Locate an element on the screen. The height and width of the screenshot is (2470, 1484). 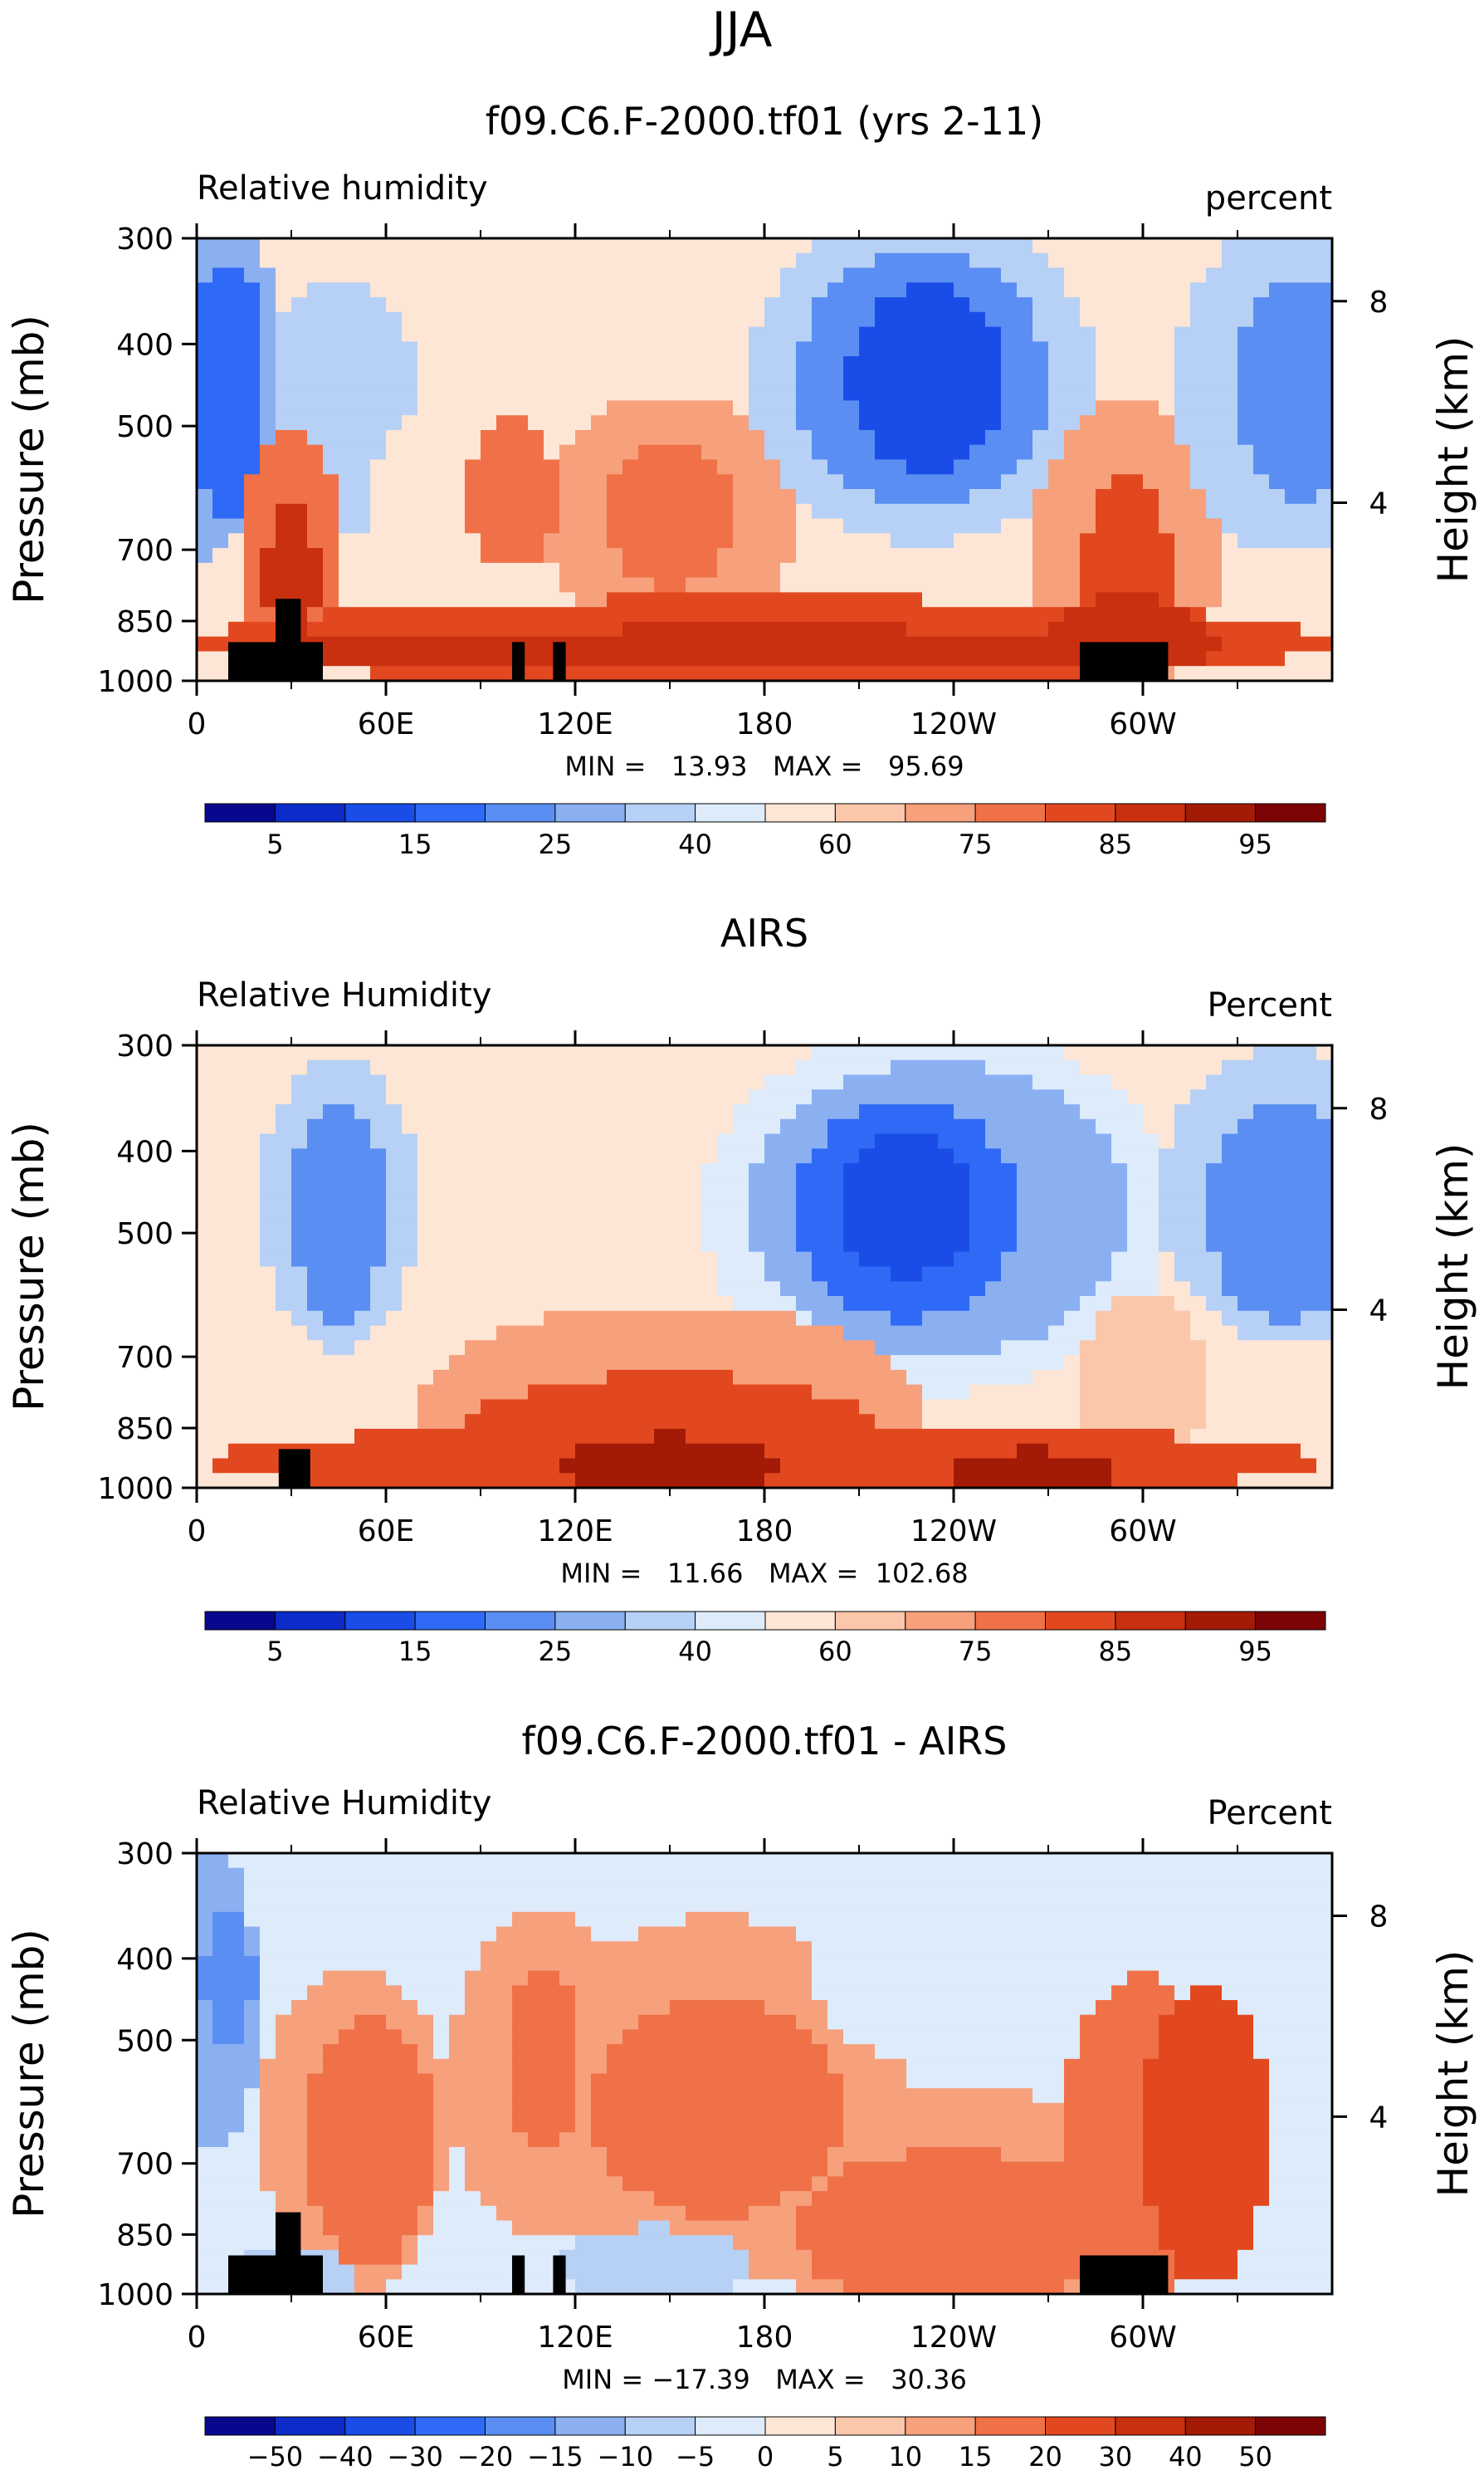
colorbar-swatch is located at coordinates (940, 813).